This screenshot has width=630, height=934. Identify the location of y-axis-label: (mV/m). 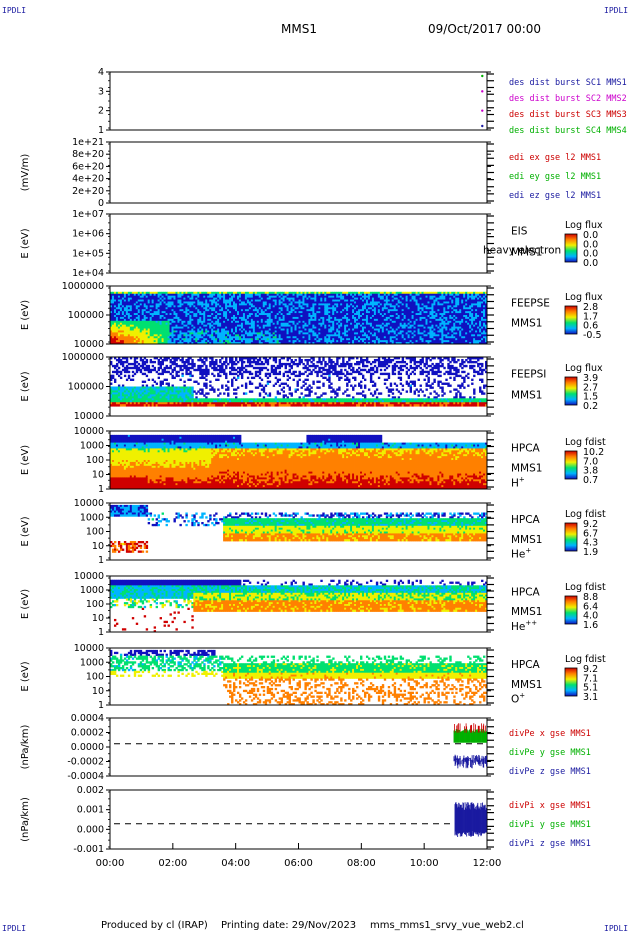
(25, 173).